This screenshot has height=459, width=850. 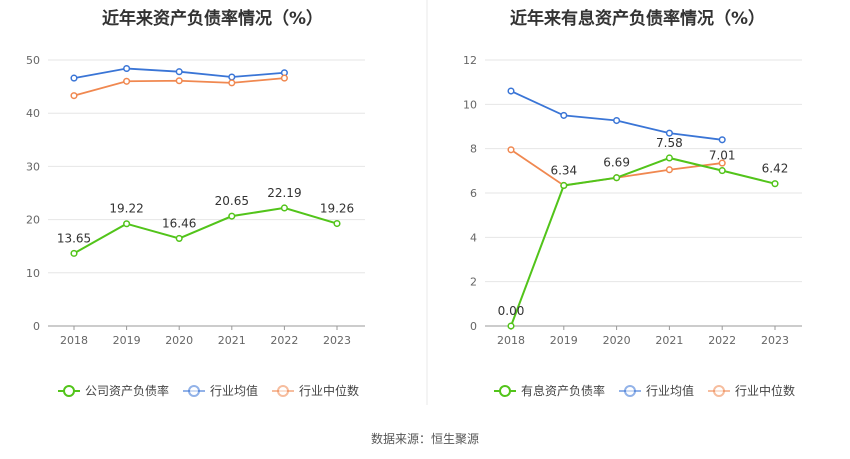 I want to click on x-tick-label-0-3: 2021, so click(x=232, y=340).